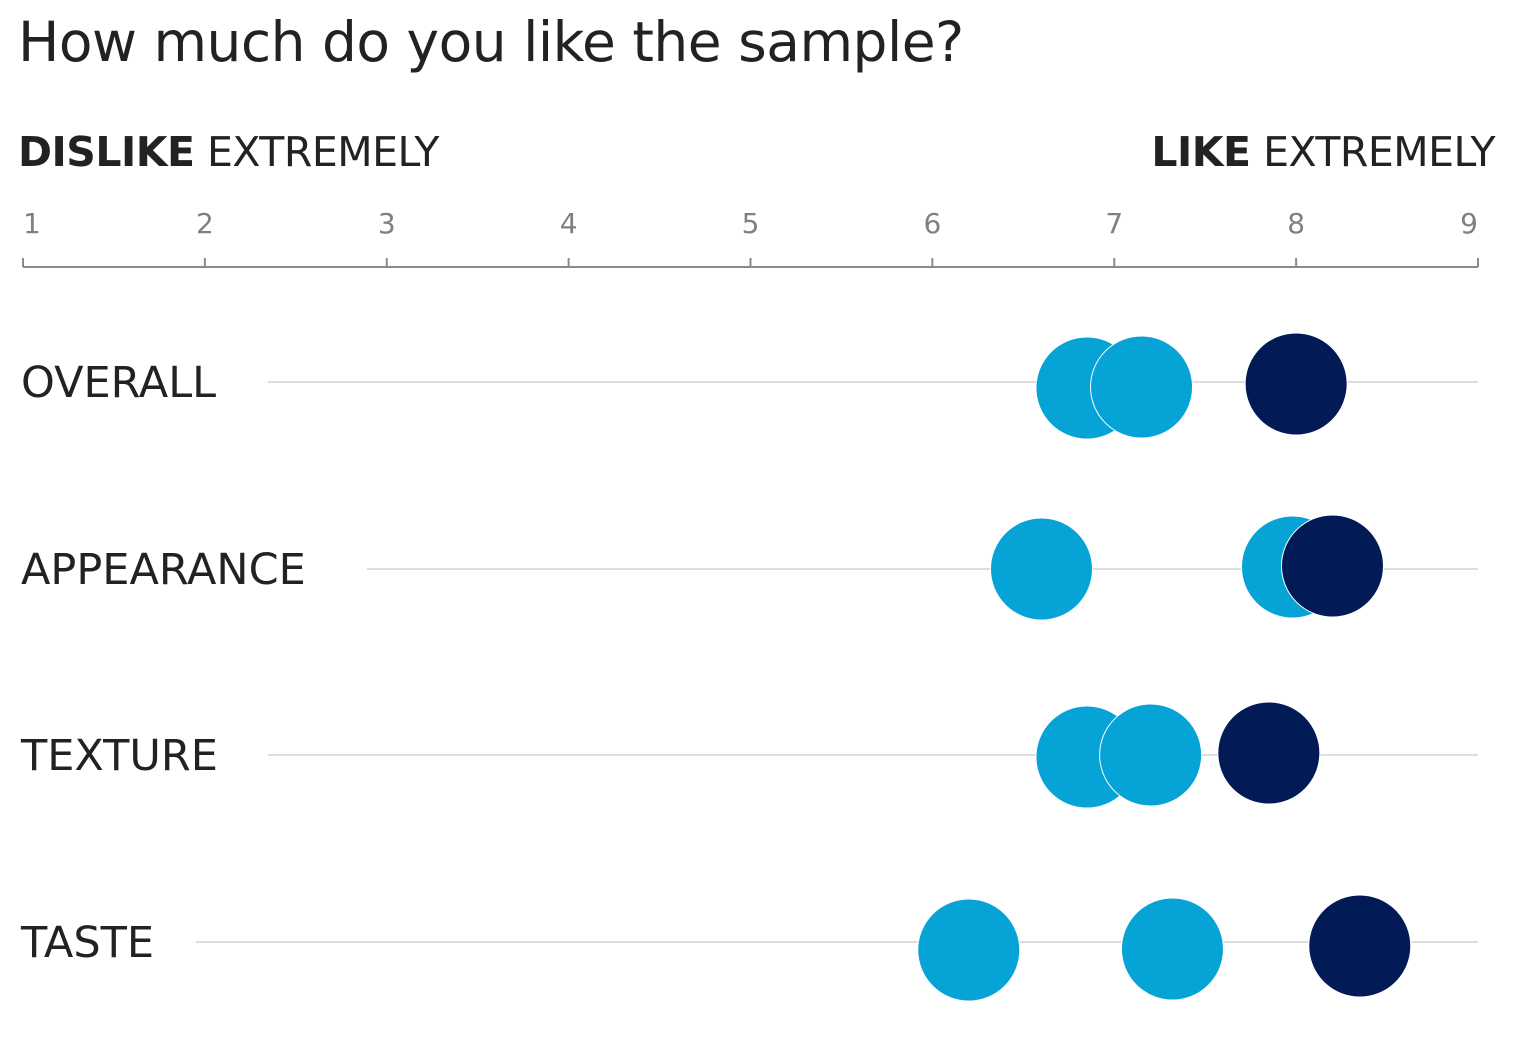 The height and width of the screenshot is (1051, 1525). Describe the element at coordinates (205, 223) in the screenshot. I see `x-tick-label: 2` at that location.